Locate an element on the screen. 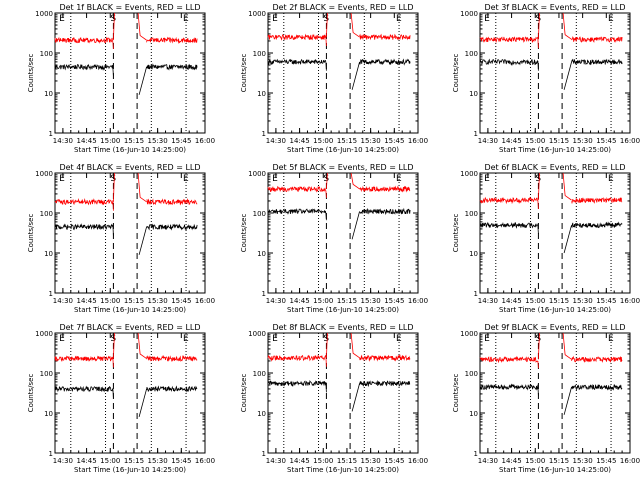 The height and width of the screenshot is (484, 640). chart-title: Det 4f BLACK = Events, RED = LLD is located at coordinates (129, 167).